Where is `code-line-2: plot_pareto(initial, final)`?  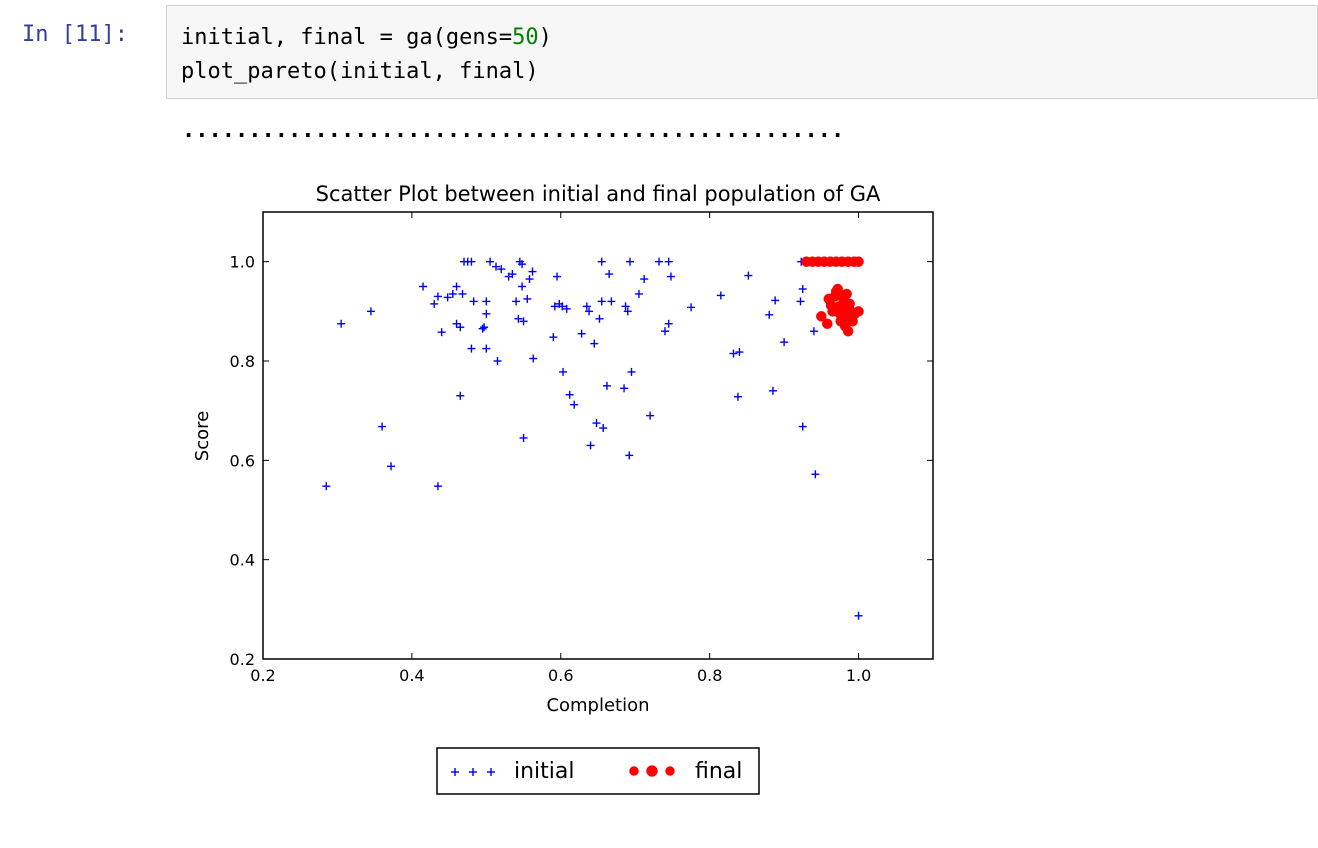
code-line-2: plot_pareto(initial, final) is located at coordinates (360, 71).